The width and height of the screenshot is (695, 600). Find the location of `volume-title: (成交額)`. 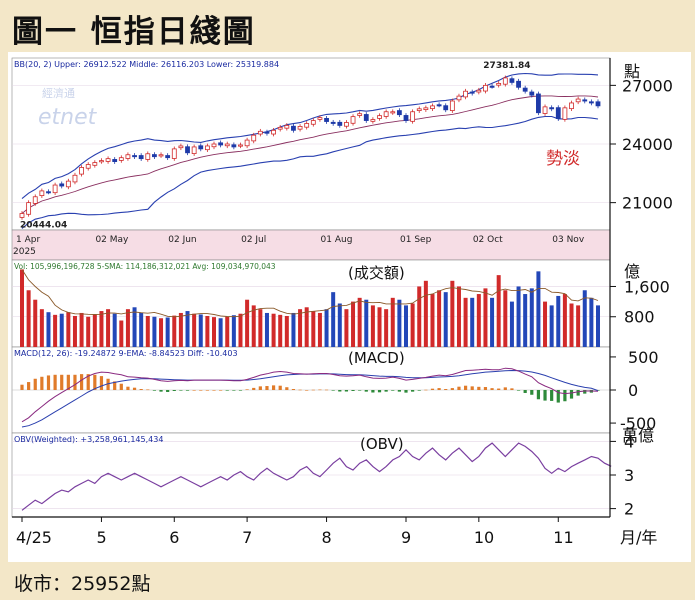

volume-title: (成交額) is located at coordinates (376, 273).